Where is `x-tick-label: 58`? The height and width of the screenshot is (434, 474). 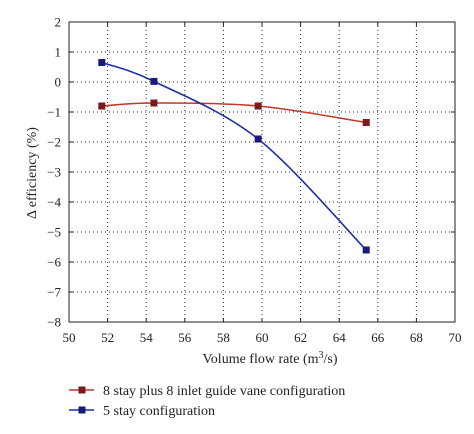 x-tick-label: 58 is located at coordinates (223, 337).